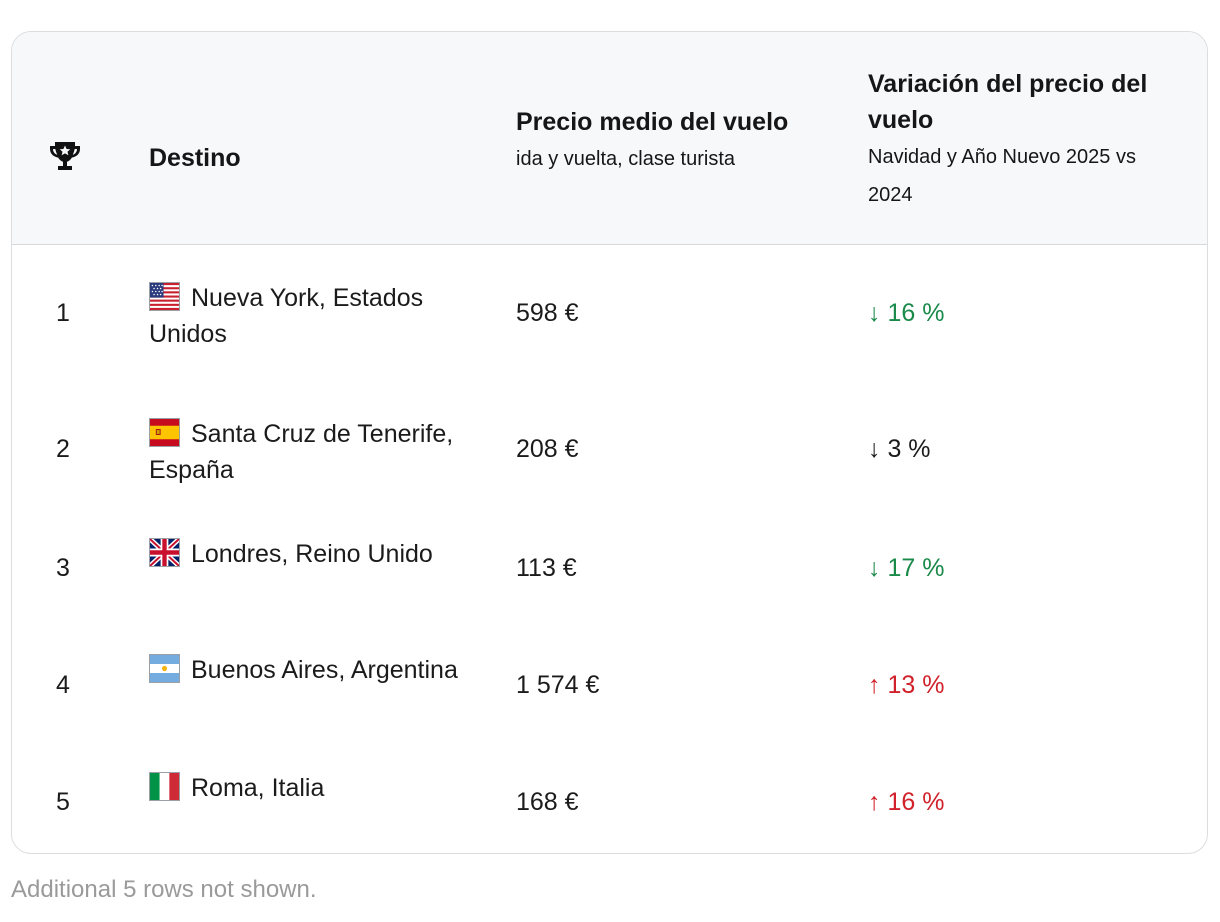 The height and width of the screenshot is (922, 1220). Describe the element at coordinates (195, 158) in the screenshot. I see `header-destination: Destino` at that location.